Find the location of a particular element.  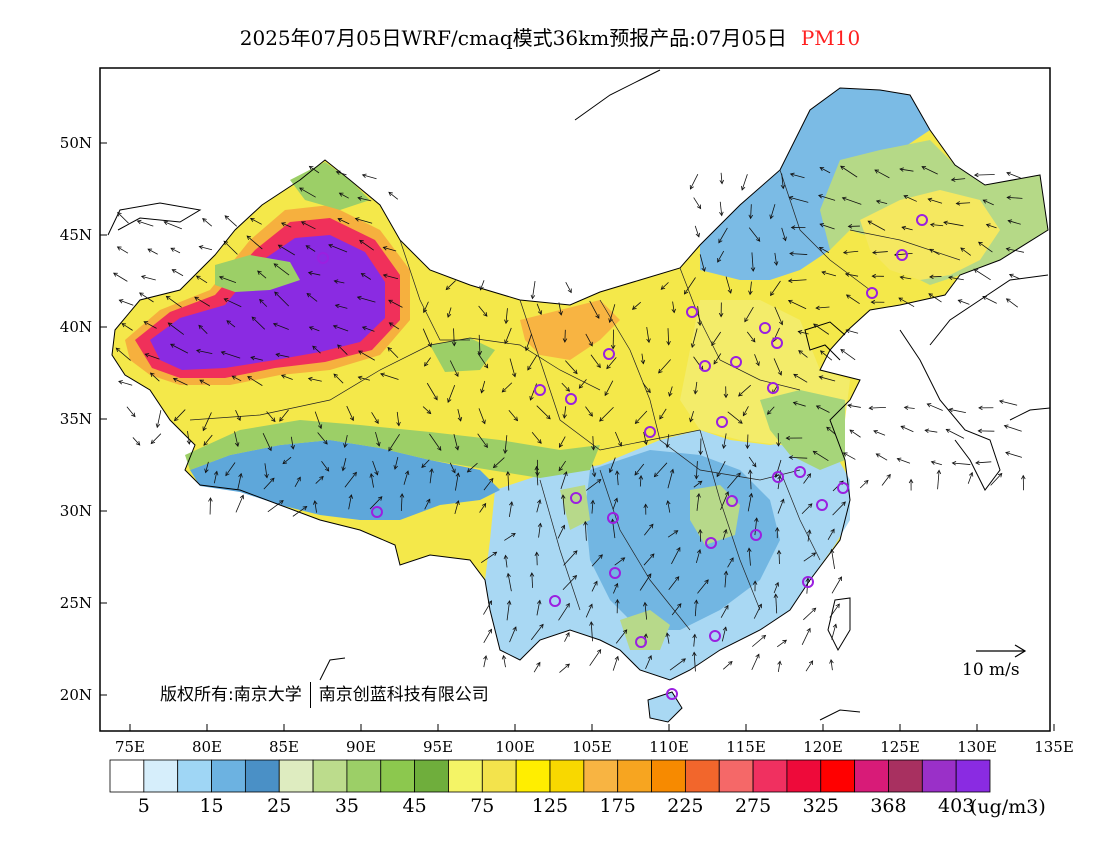

central-orange-area is located at coordinates (570, 330).